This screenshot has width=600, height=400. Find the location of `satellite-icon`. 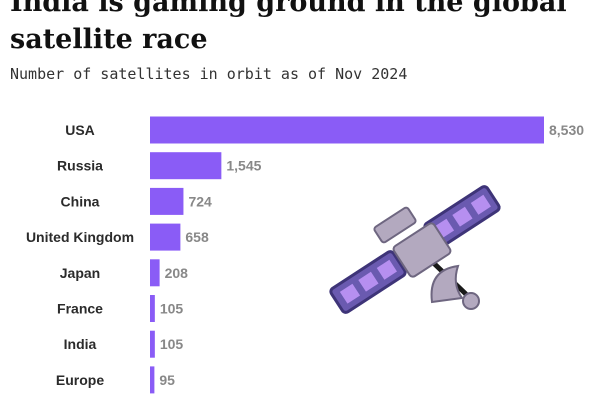

satellite-icon is located at coordinates (415, 249).